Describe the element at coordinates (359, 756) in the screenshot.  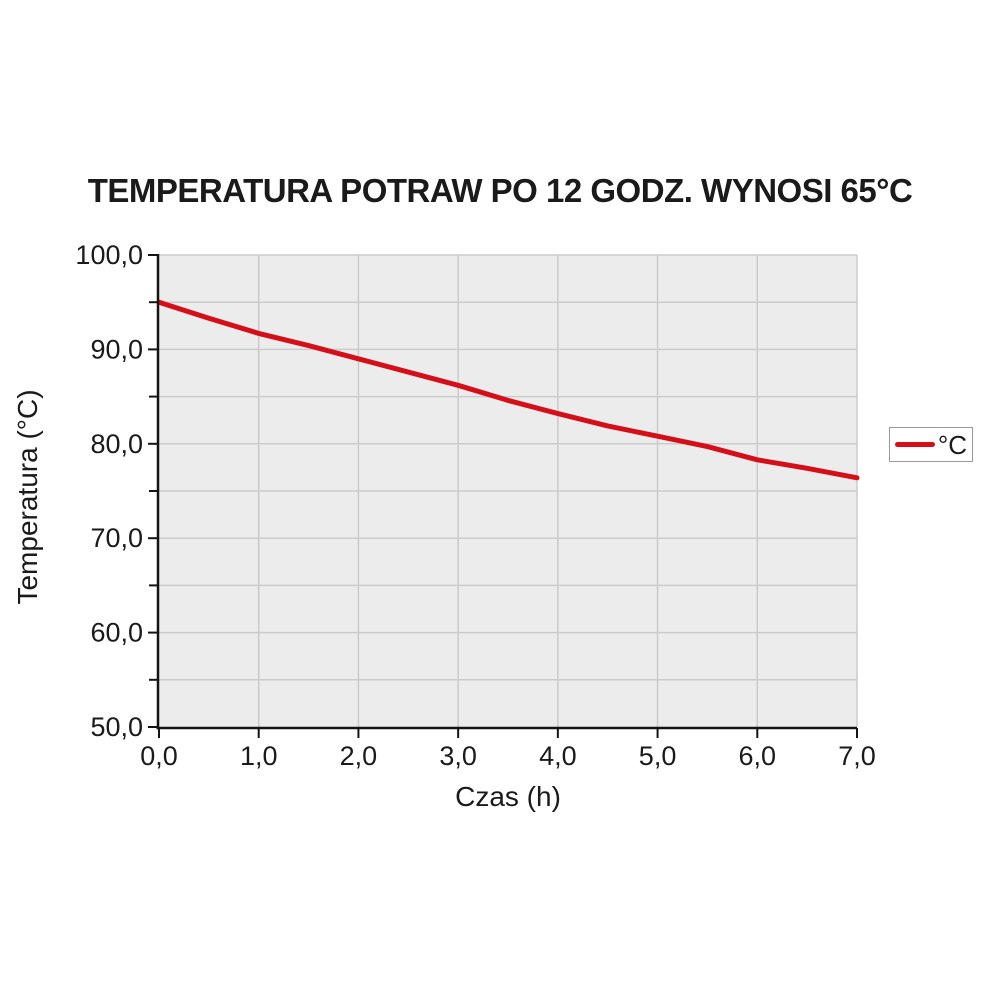
I see `x-tick-label: 2,0` at that location.